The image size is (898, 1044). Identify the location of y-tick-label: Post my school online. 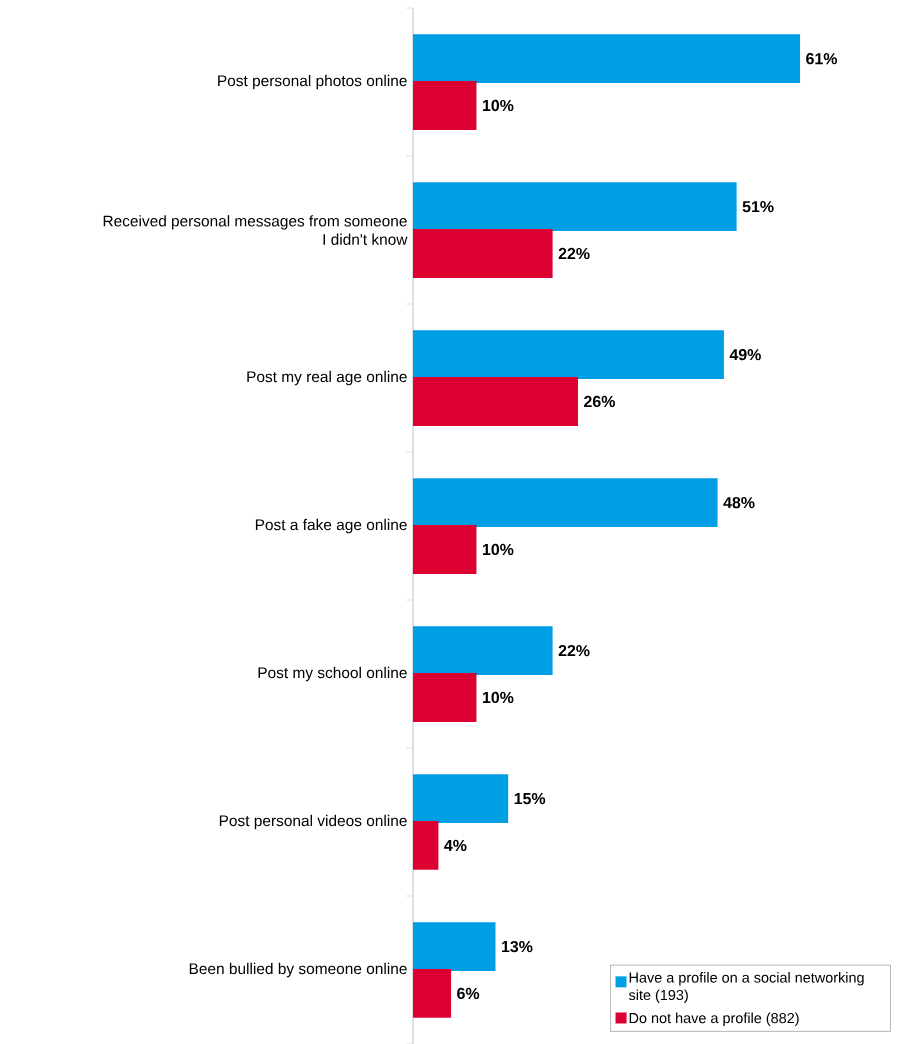
(332, 674).